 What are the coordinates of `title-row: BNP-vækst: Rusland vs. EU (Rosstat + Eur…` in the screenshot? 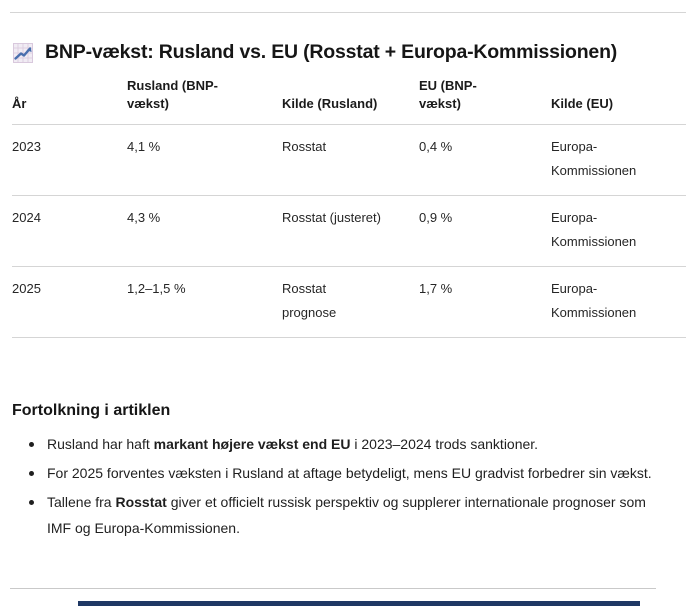 It's located at (345, 52).